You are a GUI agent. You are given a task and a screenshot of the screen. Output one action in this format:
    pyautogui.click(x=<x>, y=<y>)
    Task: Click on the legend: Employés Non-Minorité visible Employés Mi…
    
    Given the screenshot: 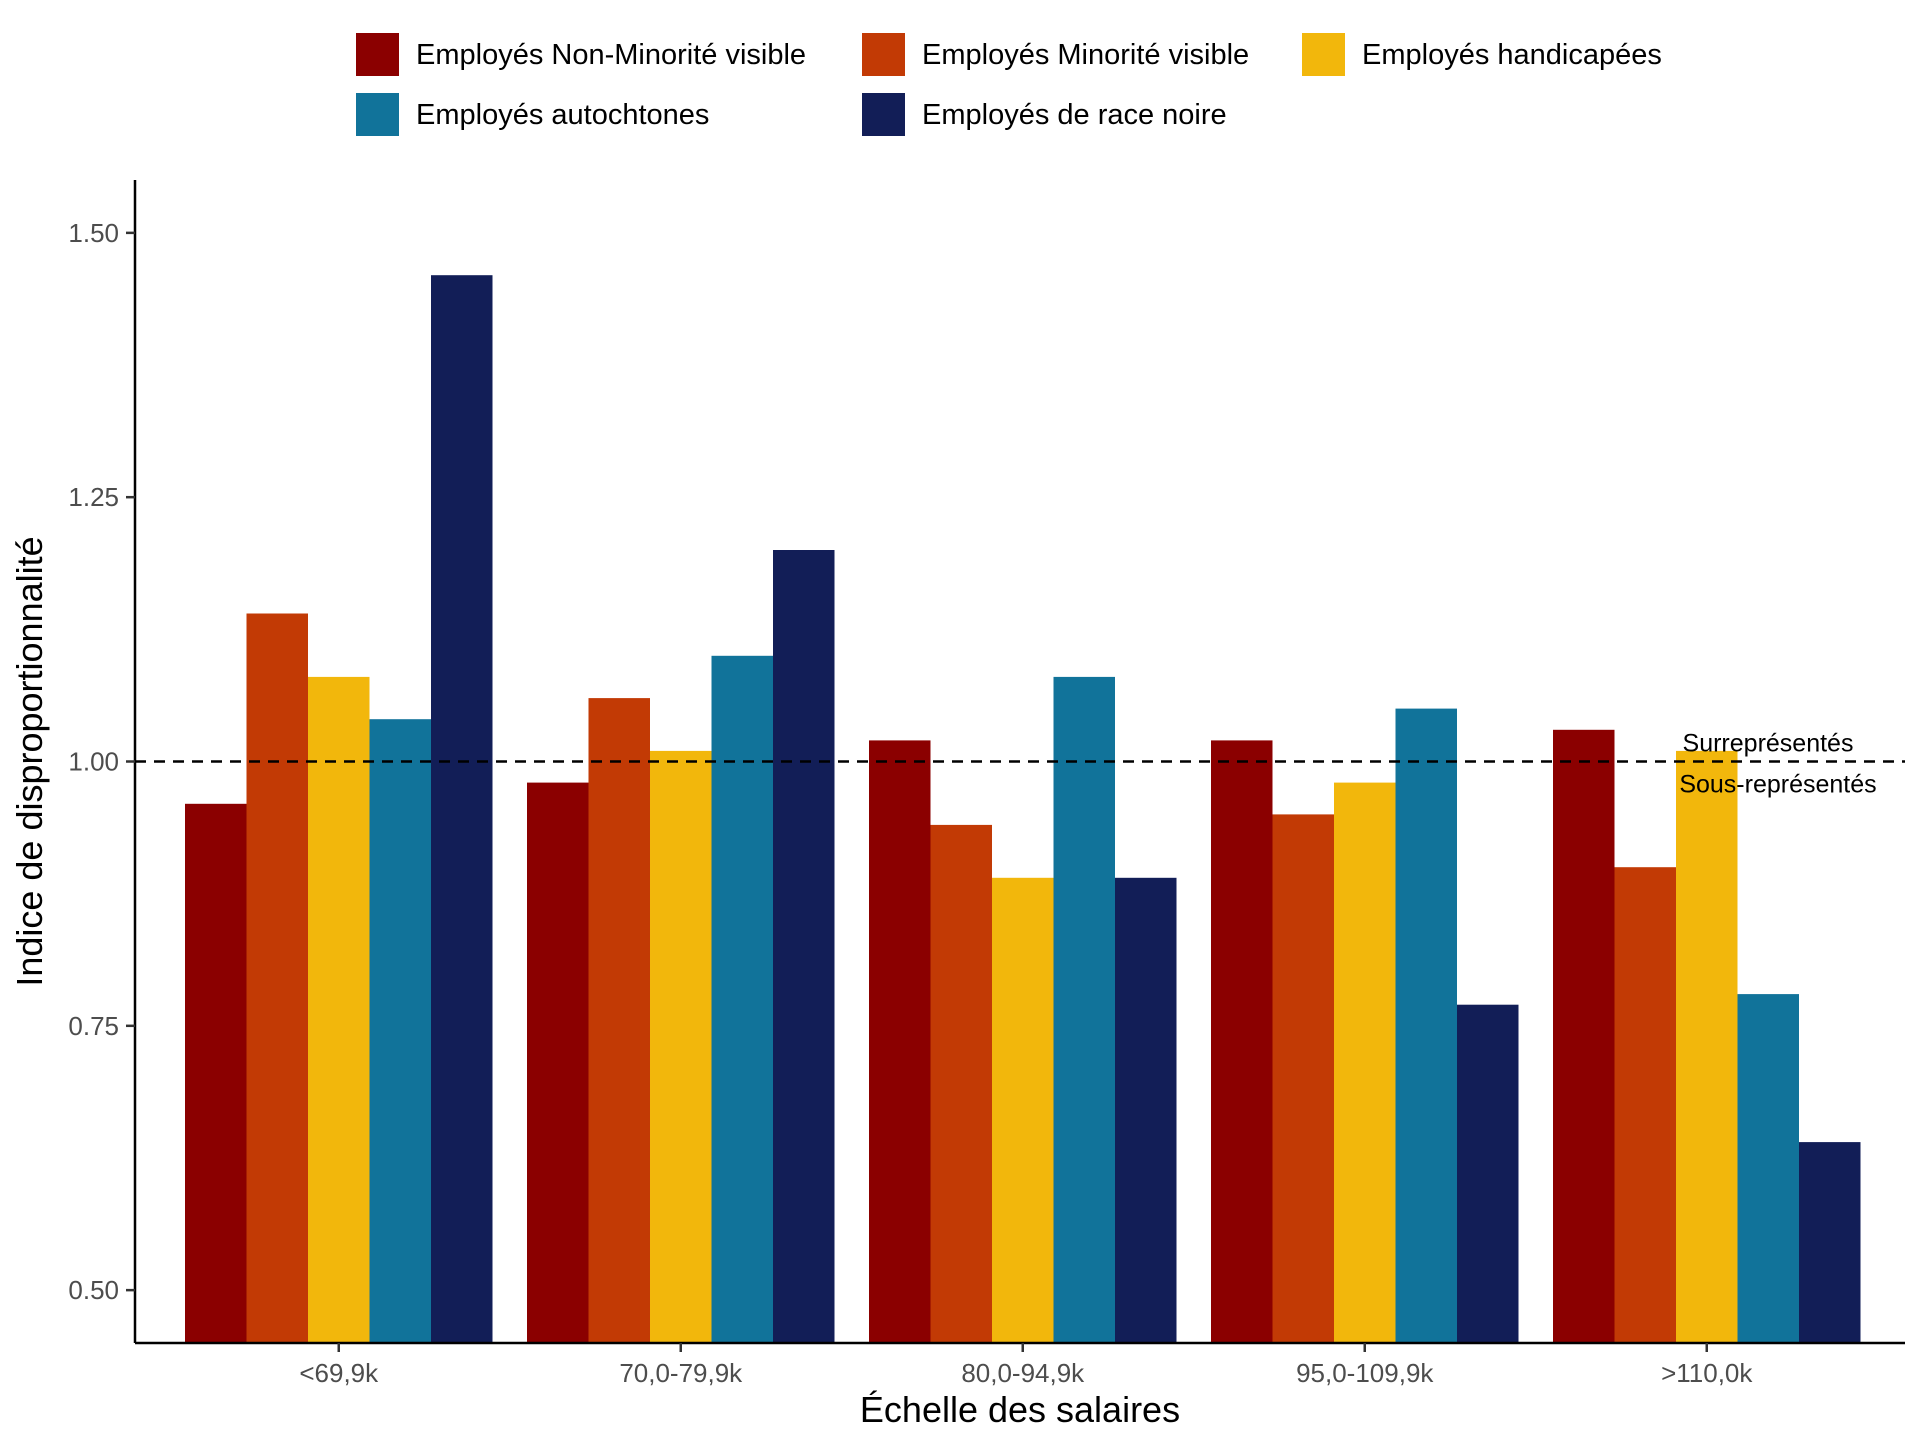 What is the action you would take?
    pyautogui.click(x=1009, y=84)
    